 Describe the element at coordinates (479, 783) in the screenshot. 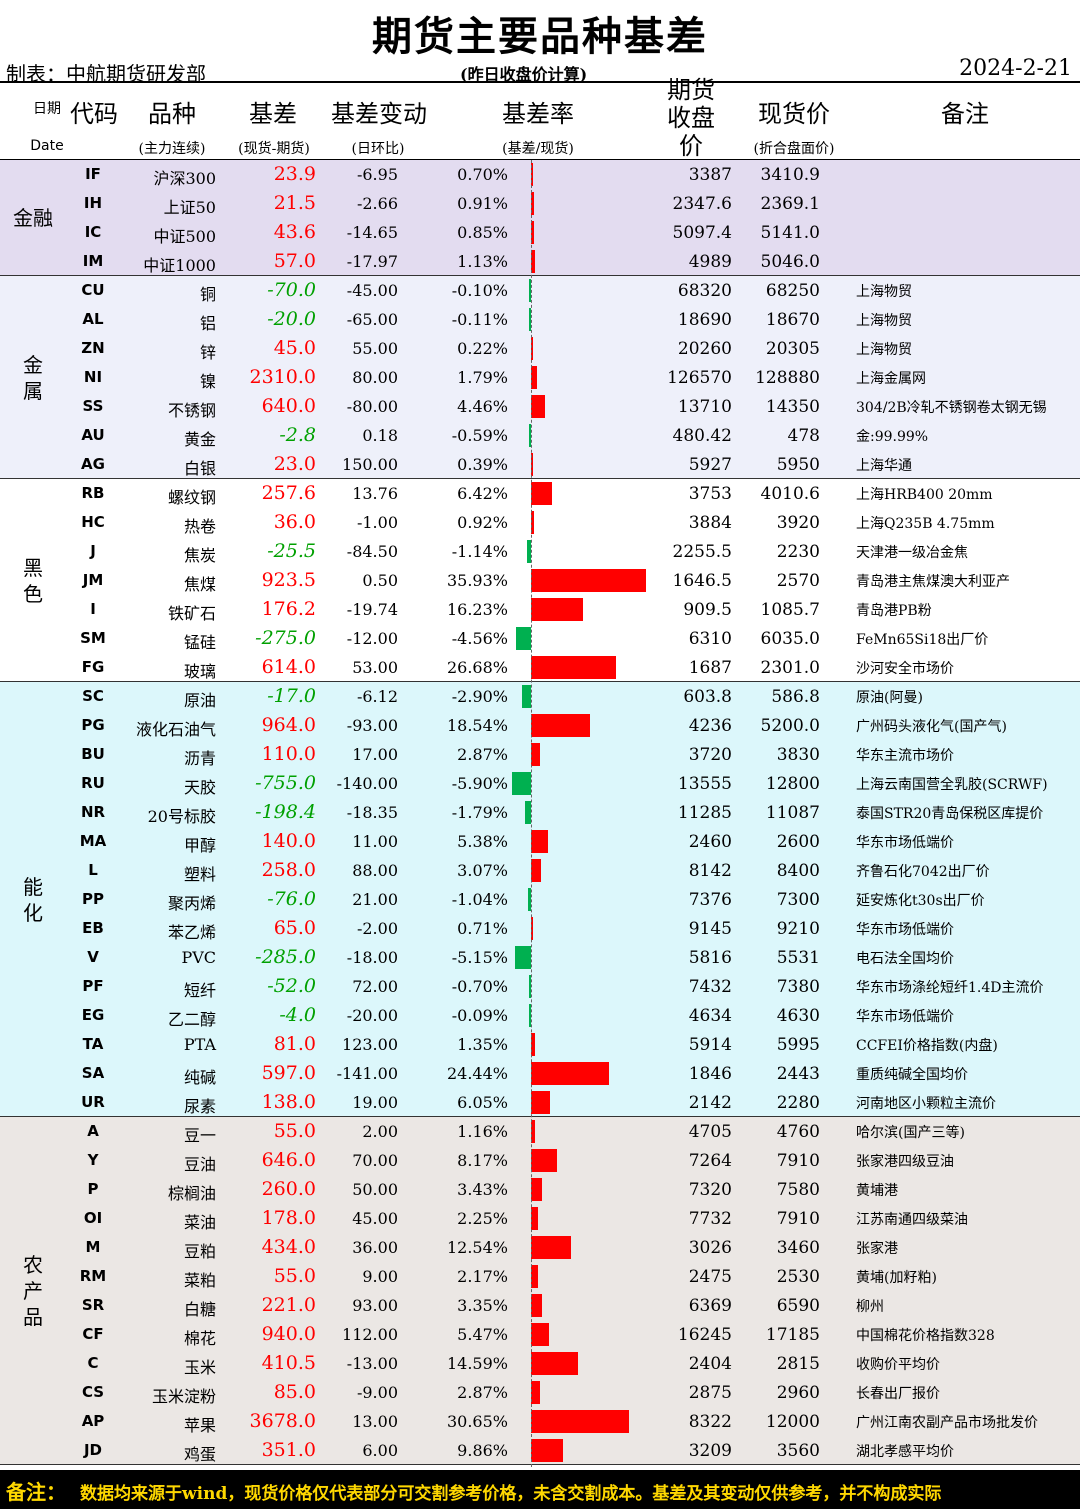

I see `rate-cell: -5.90%` at that location.